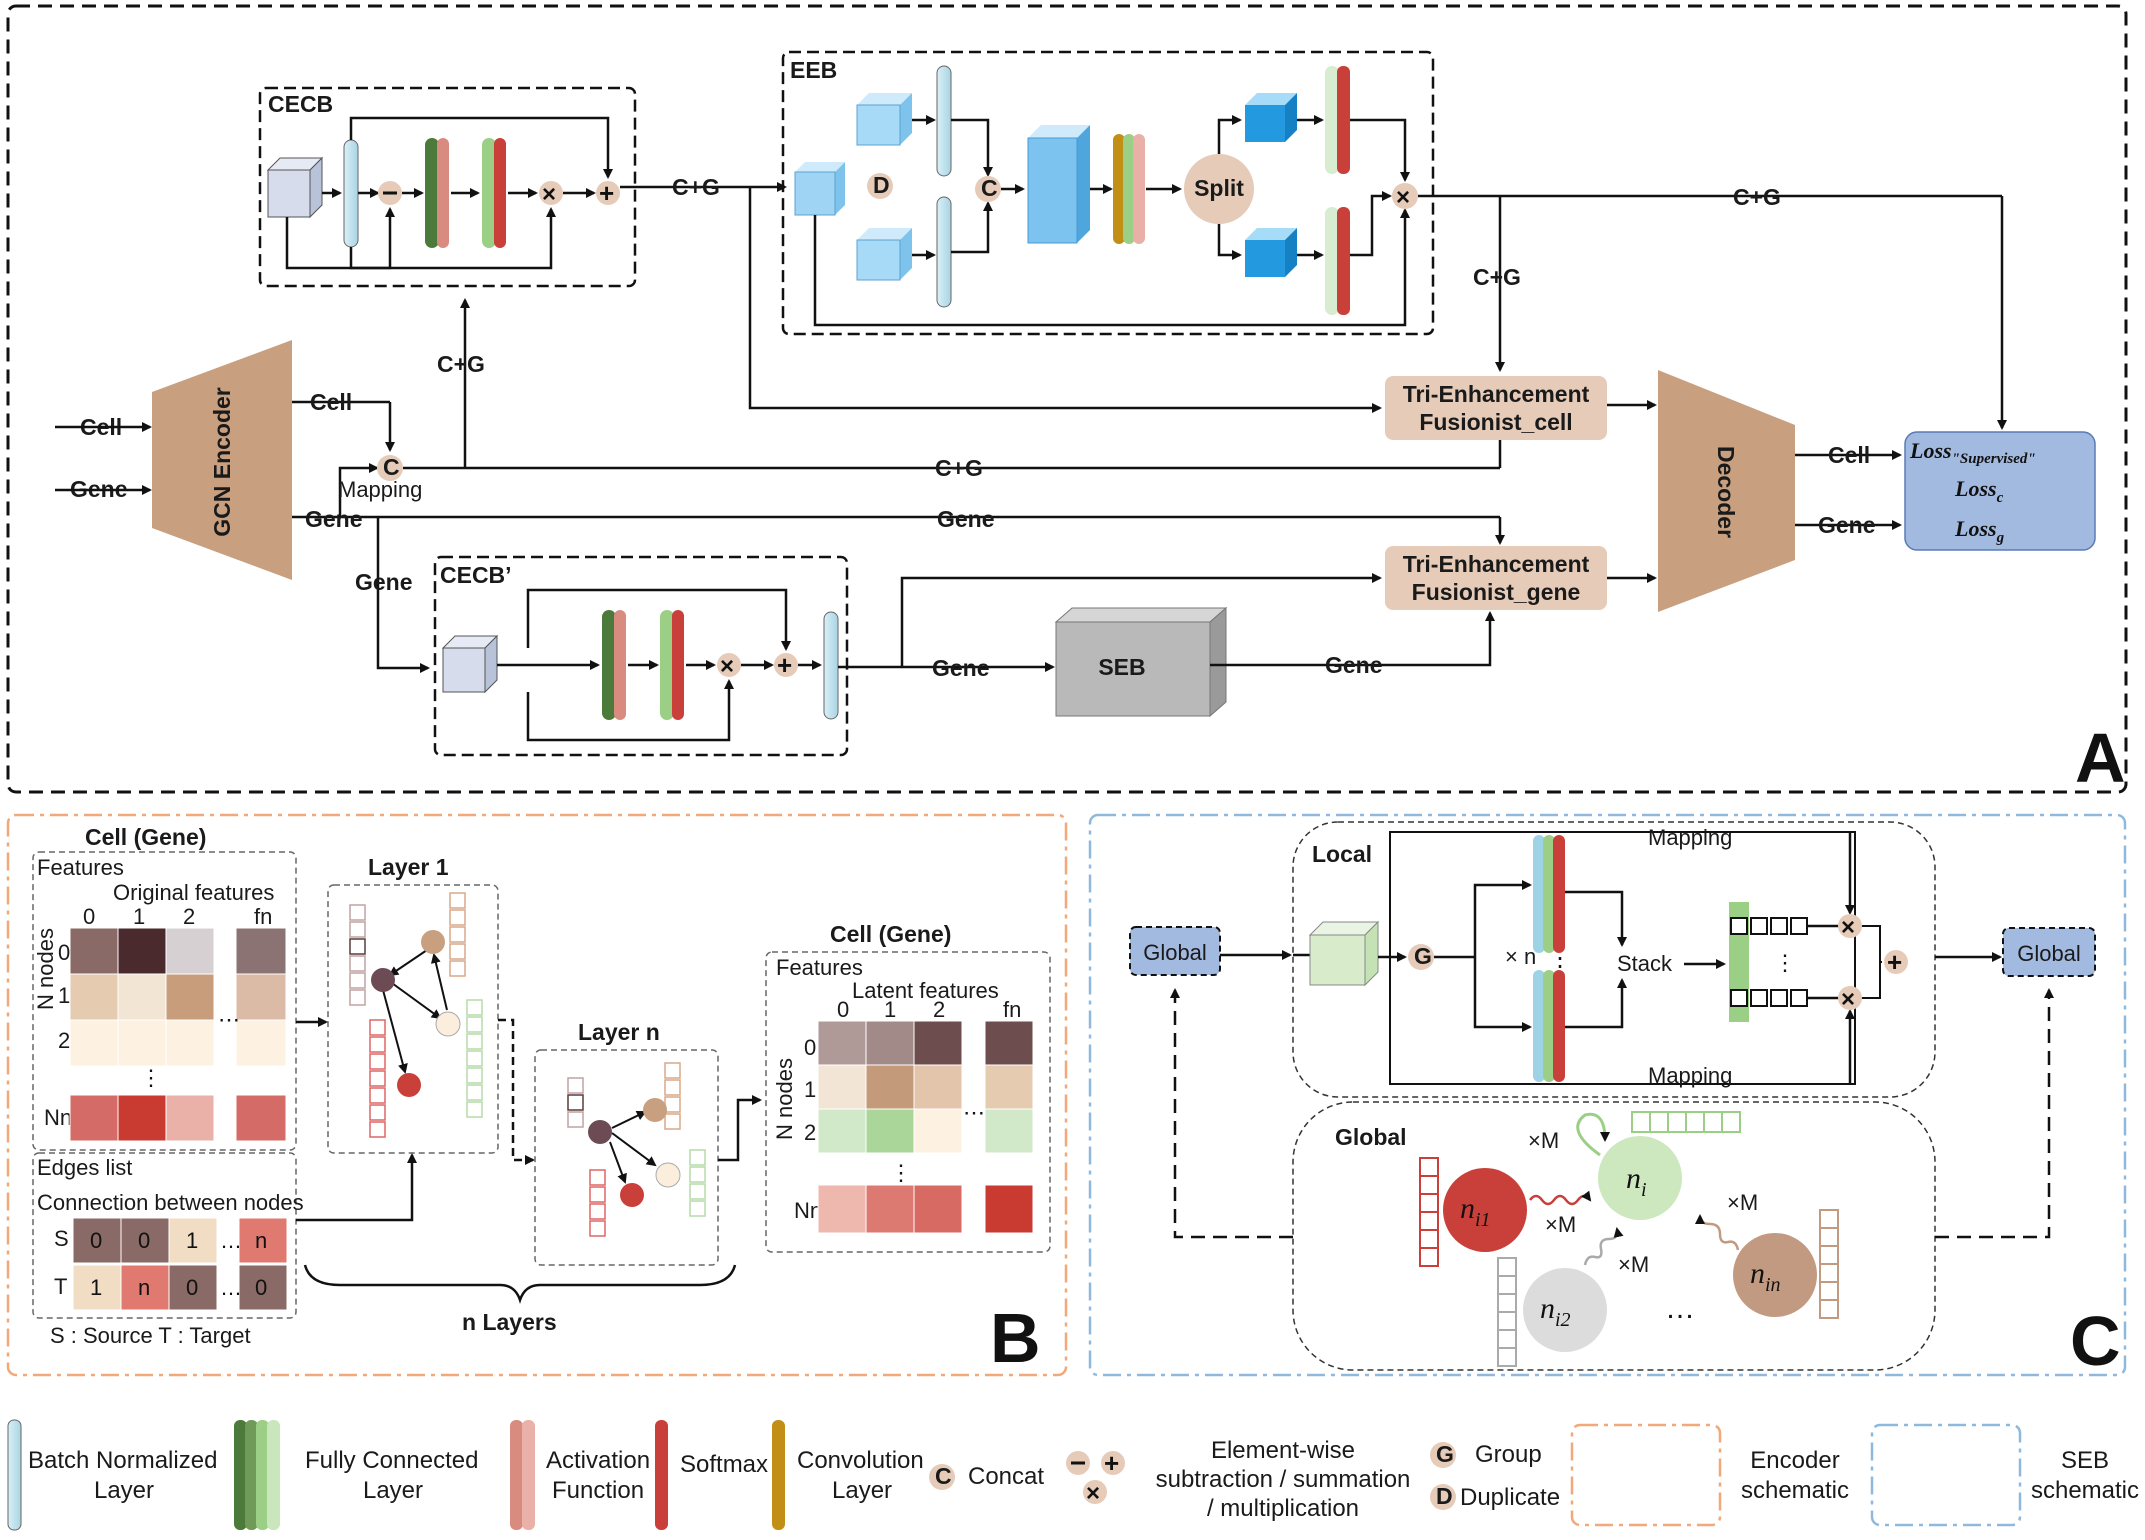  Describe the element at coordinates (831, 665) in the screenshot. I see `cecb-prime-bn` at that location.